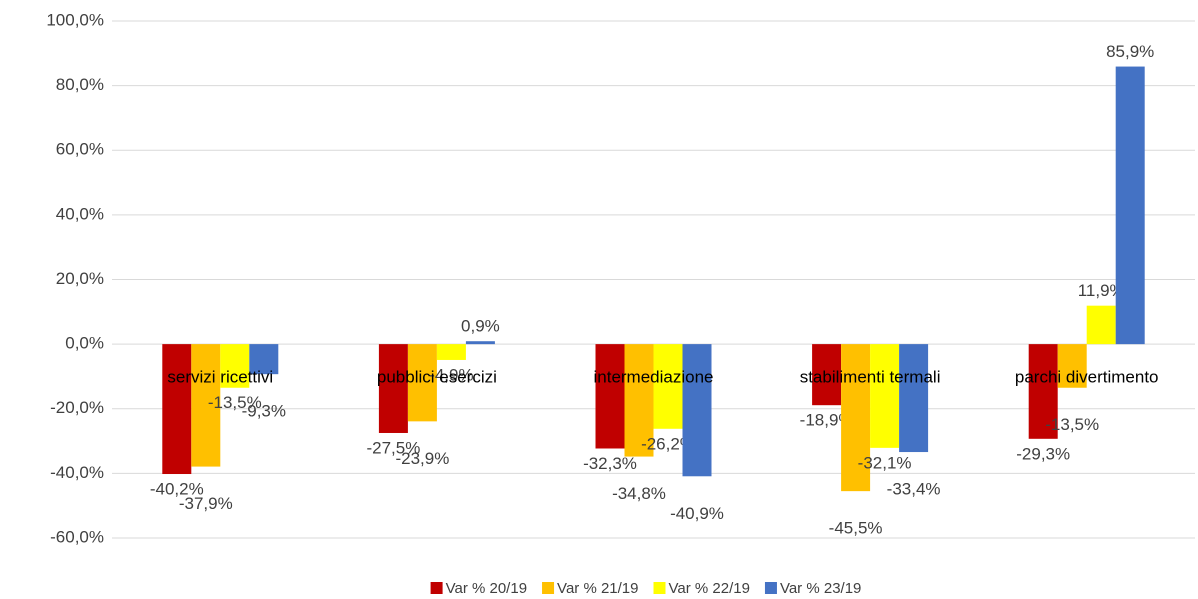  What do you see at coordinates (486, 588) in the screenshot?
I see `legend-label: Var % 20/19` at bounding box center [486, 588].